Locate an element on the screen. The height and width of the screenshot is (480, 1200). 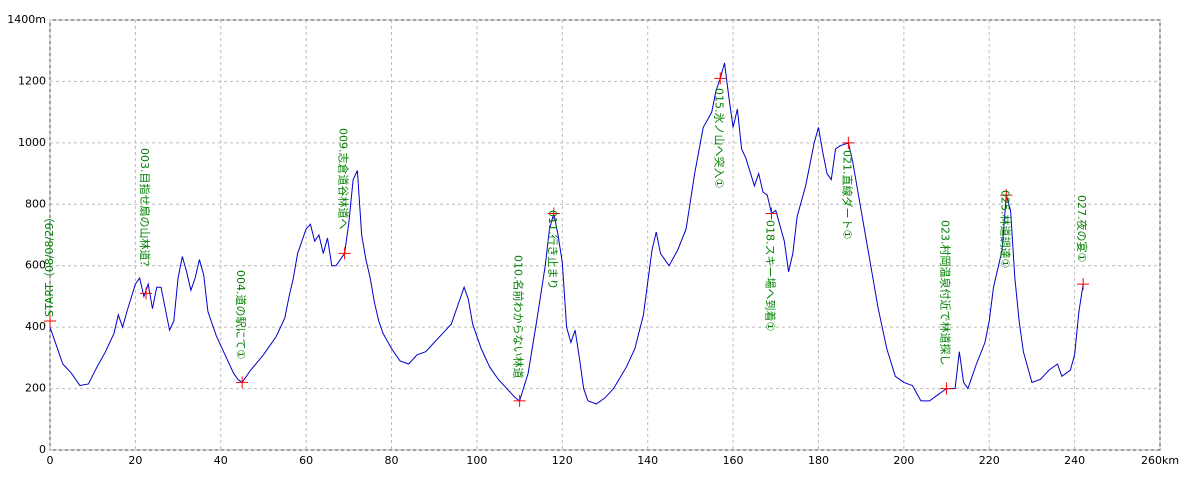
y-tick-label: 400 is located at coordinates (35, 326).